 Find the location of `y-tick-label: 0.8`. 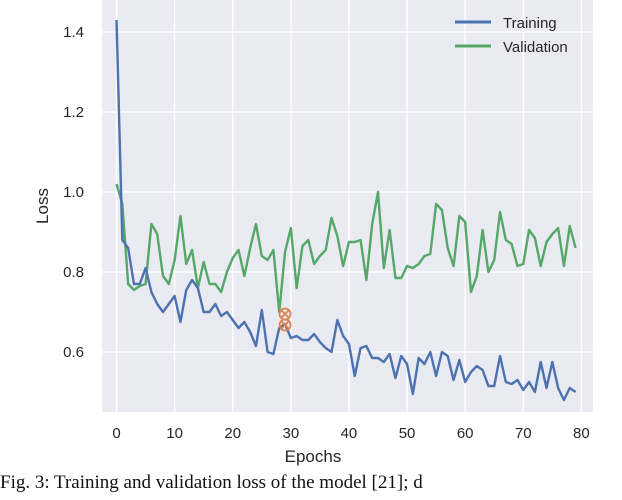

y-tick-label: 0.8 is located at coordinates (73, 272).